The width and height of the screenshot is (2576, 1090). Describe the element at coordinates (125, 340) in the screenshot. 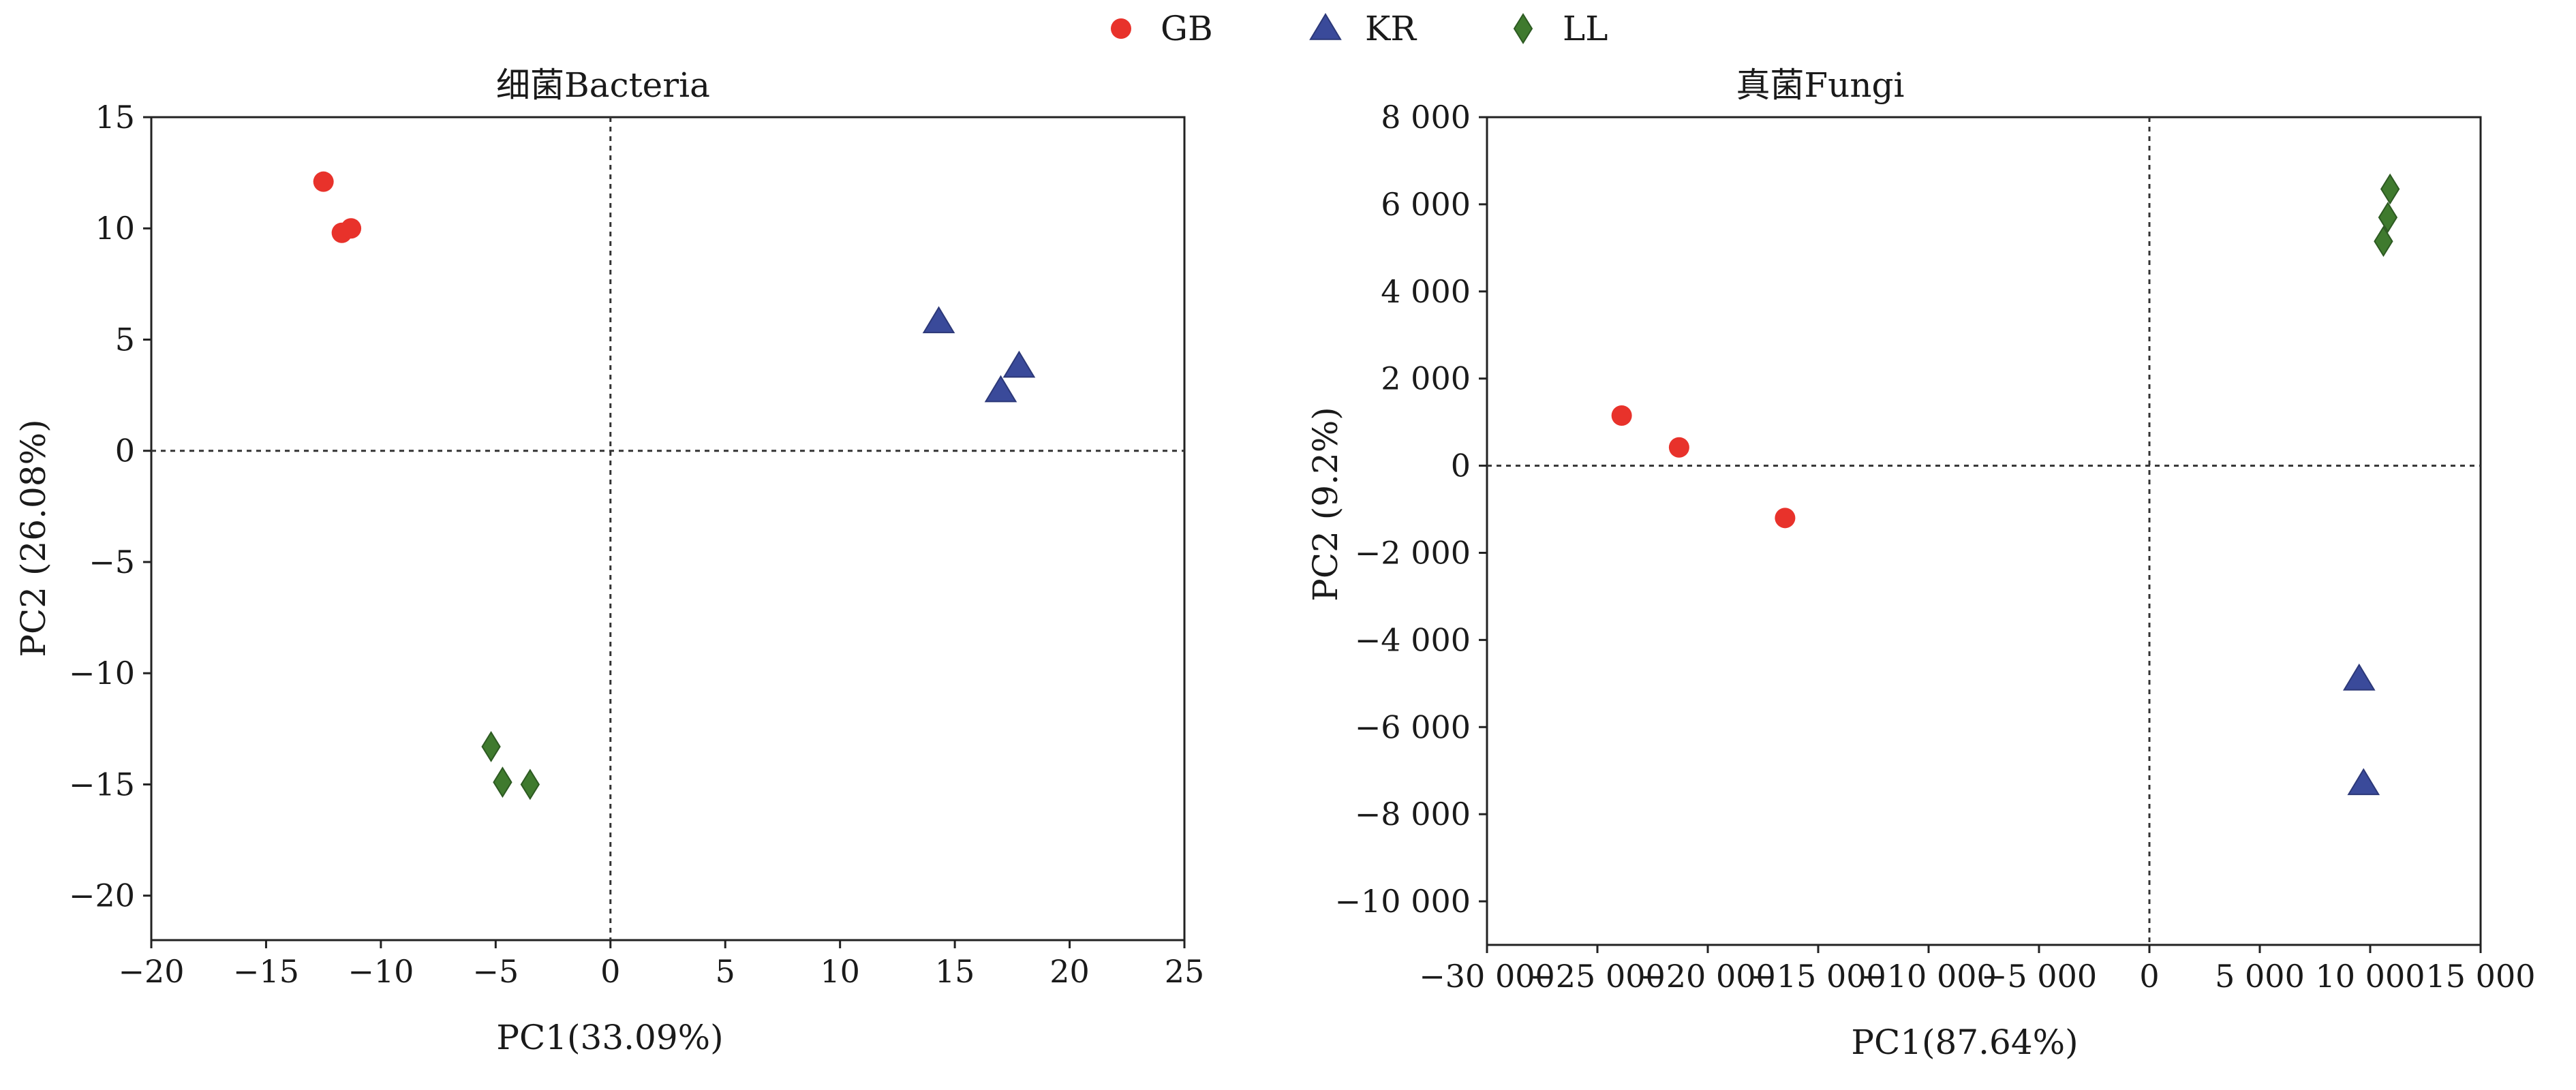

I see `y-tick-label: 5` at that location.